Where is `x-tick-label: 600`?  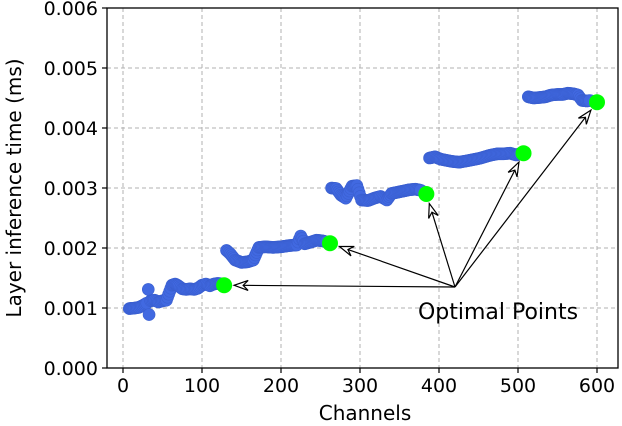 x-tick-label: 600 is located at coordinates (597, 386).